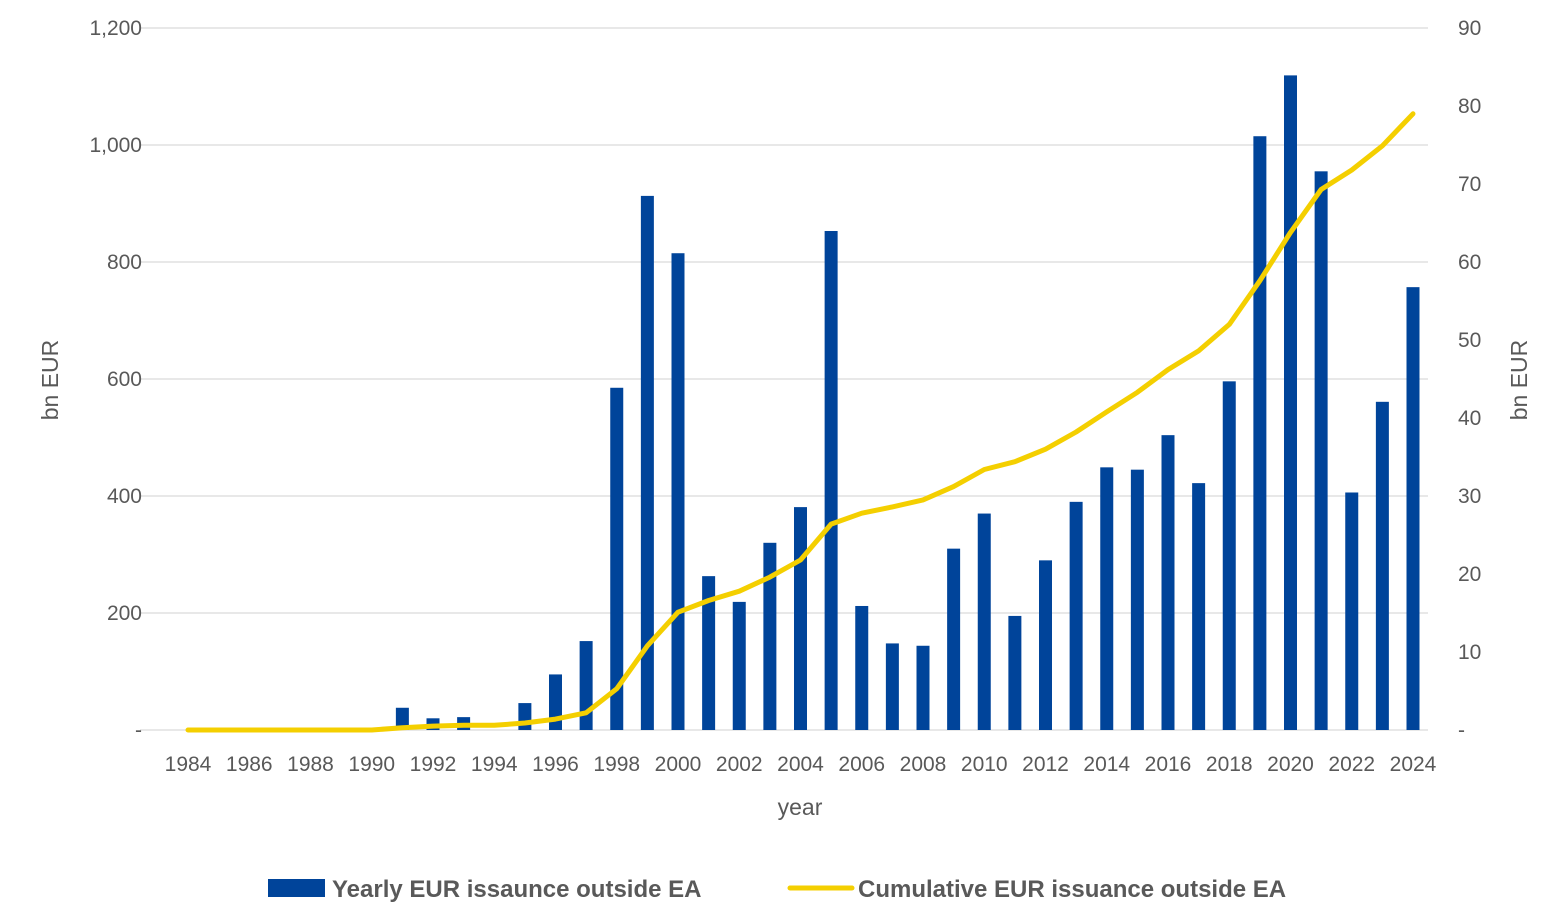 Image resolution: width=1564 pixels, height=922 pixels. I want to click on left-tick-label: 200, so click(124, 613).